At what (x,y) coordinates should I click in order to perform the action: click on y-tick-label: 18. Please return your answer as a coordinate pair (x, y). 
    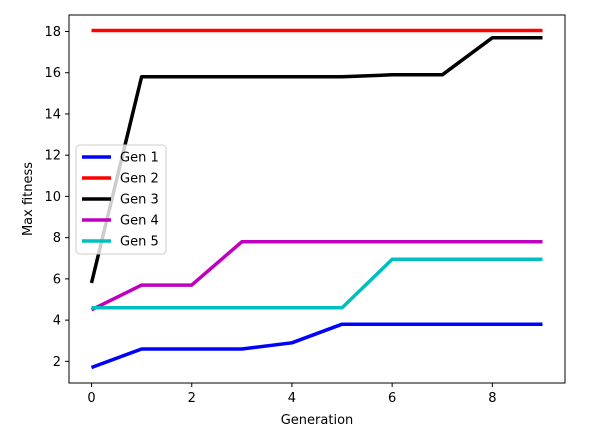
    Looking at the image, I should click on (52, 32).